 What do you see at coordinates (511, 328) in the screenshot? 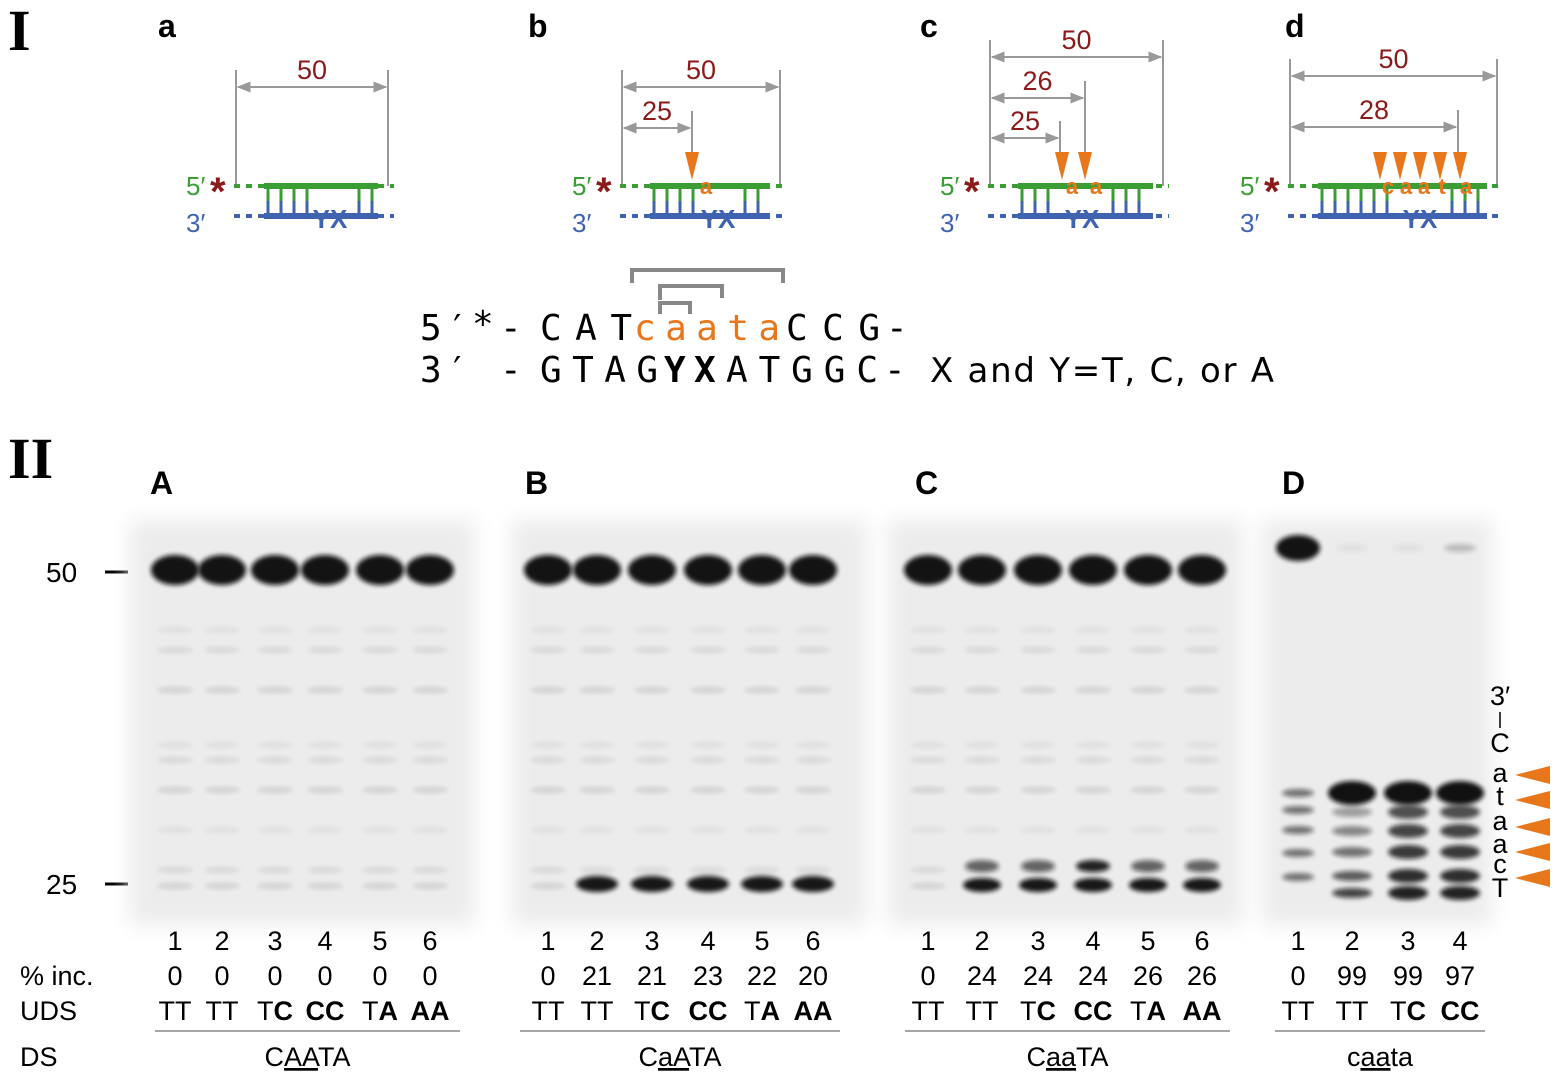
I see `sequence-text: -` at bounding box center [511, 328].